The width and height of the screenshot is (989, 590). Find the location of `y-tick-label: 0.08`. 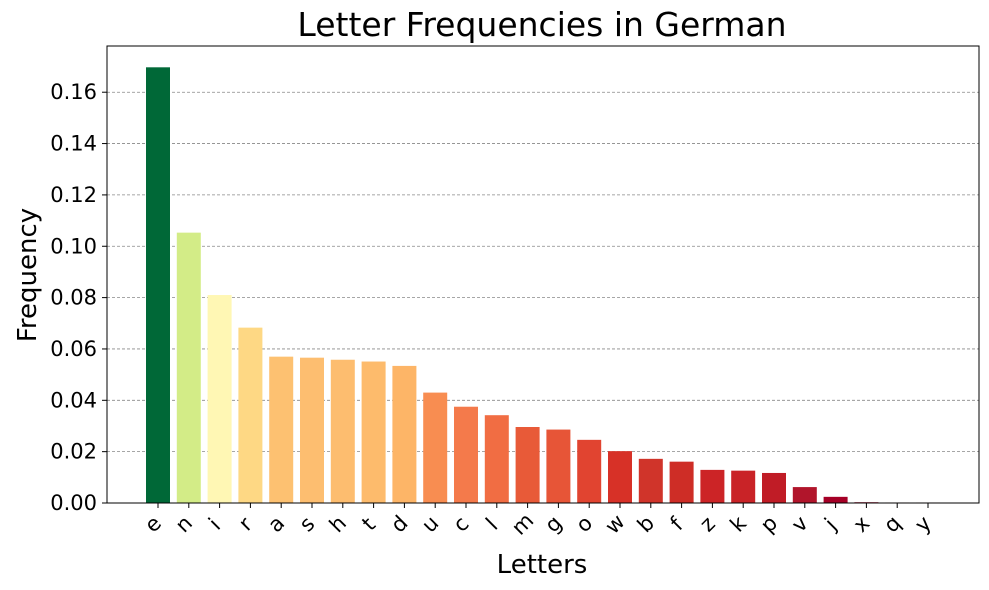

y-tick-label: 0.08 is located at coordinates (73, 298).